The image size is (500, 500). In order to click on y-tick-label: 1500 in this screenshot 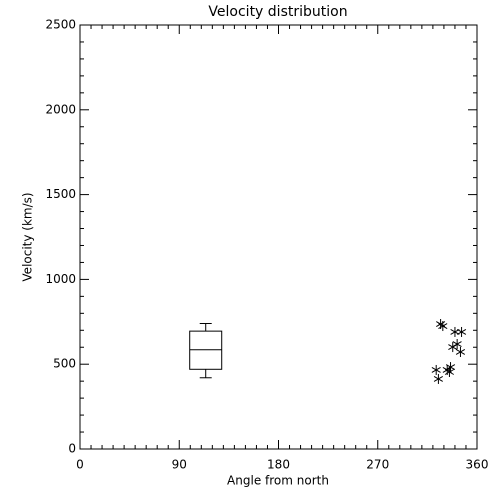, I will do `click(60, 194)`.